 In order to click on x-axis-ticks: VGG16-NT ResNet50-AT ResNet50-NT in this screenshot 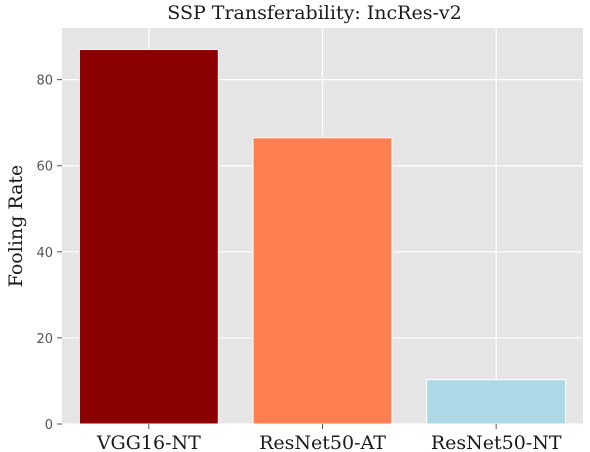, I will do `click(329, 438)`.